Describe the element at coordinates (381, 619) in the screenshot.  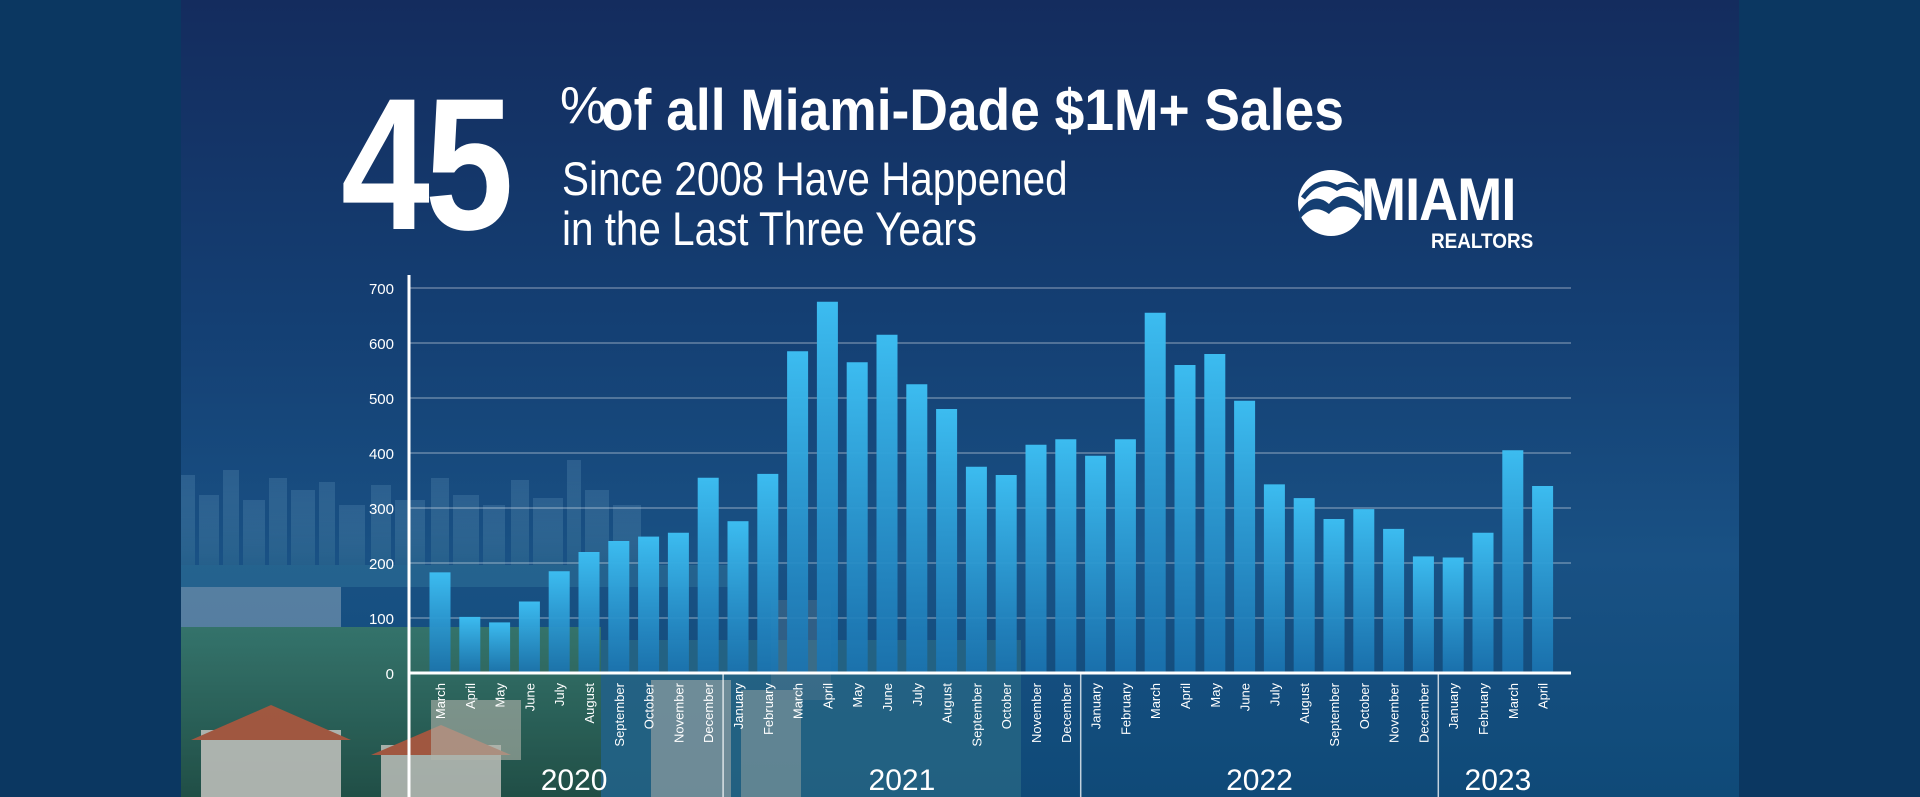
I see `y-tick-label: 100` at that location.